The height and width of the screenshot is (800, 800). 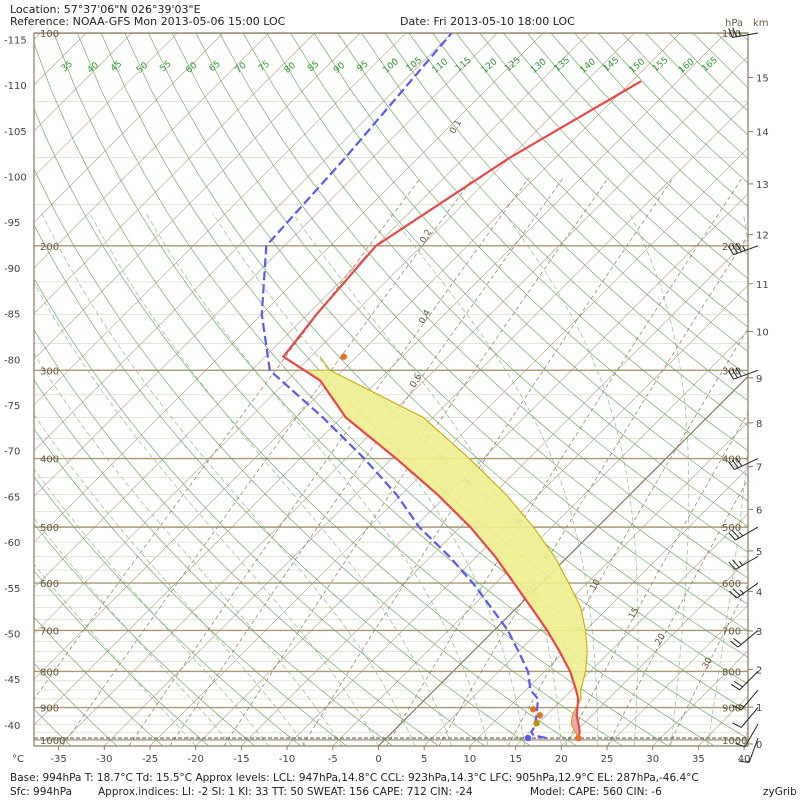 I want to click on km-tick-label: 15, so click(x=762, y=78).